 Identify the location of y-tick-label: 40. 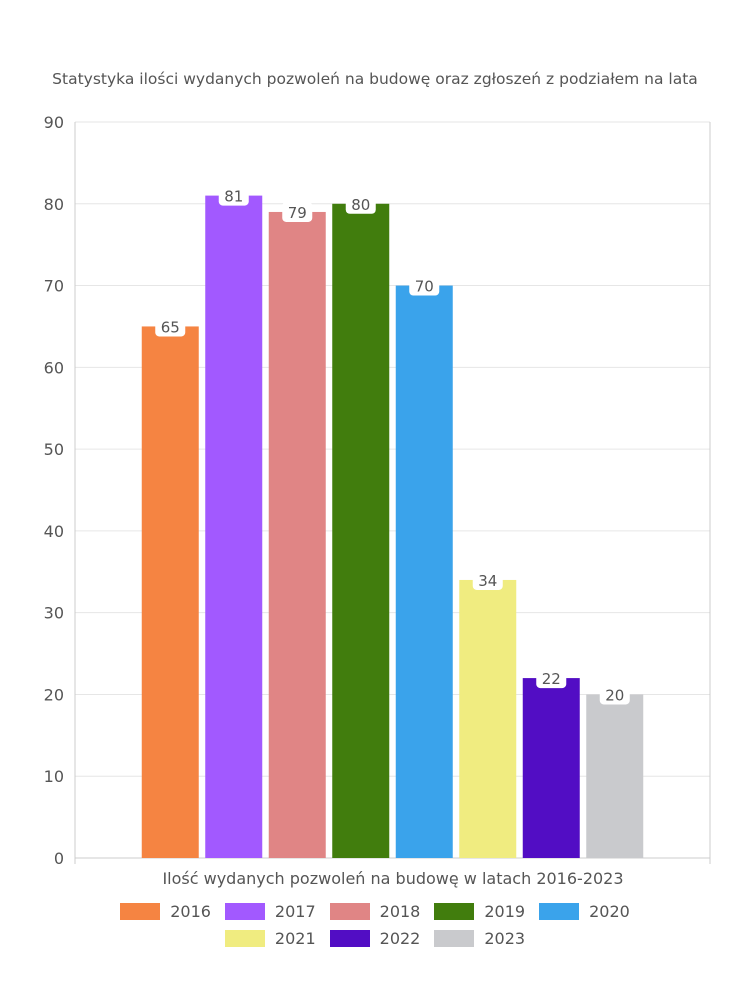
(54, 531).